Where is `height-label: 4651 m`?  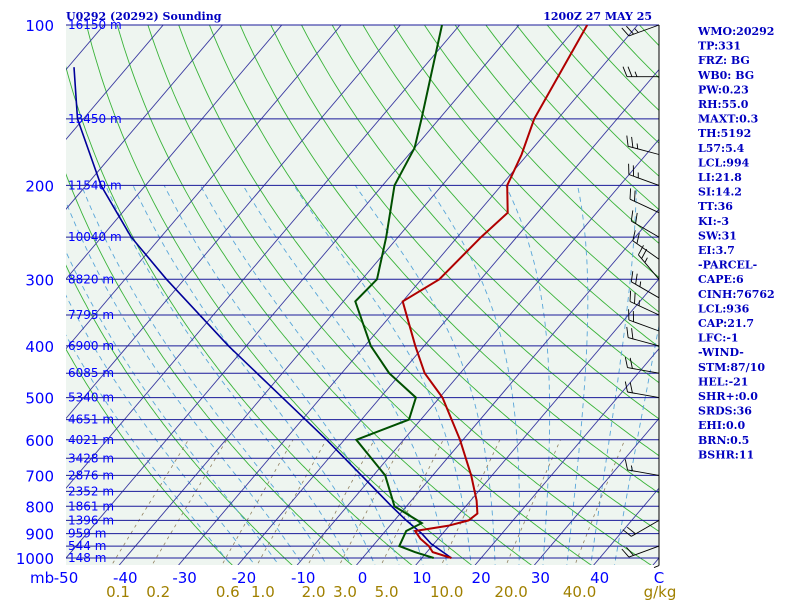 height-label: 4651 m is located at coordinates (91, 420).